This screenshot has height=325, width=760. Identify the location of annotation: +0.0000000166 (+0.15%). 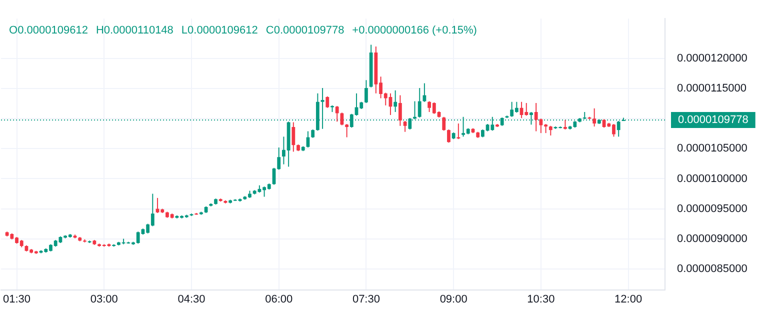
(414, 30).